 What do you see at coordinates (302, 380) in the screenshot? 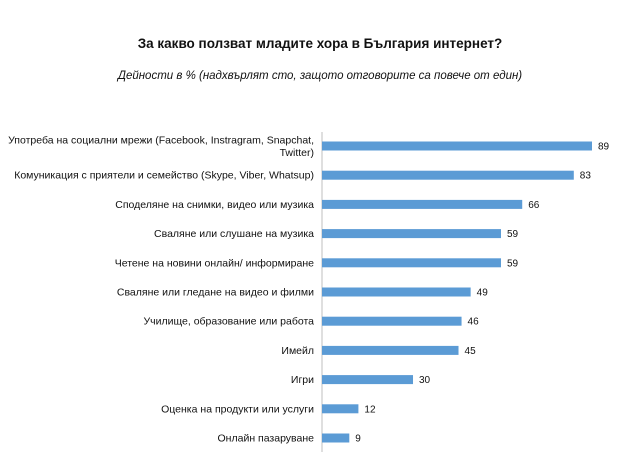
I see `category-label: Игри` at bounding box center [302, 380].